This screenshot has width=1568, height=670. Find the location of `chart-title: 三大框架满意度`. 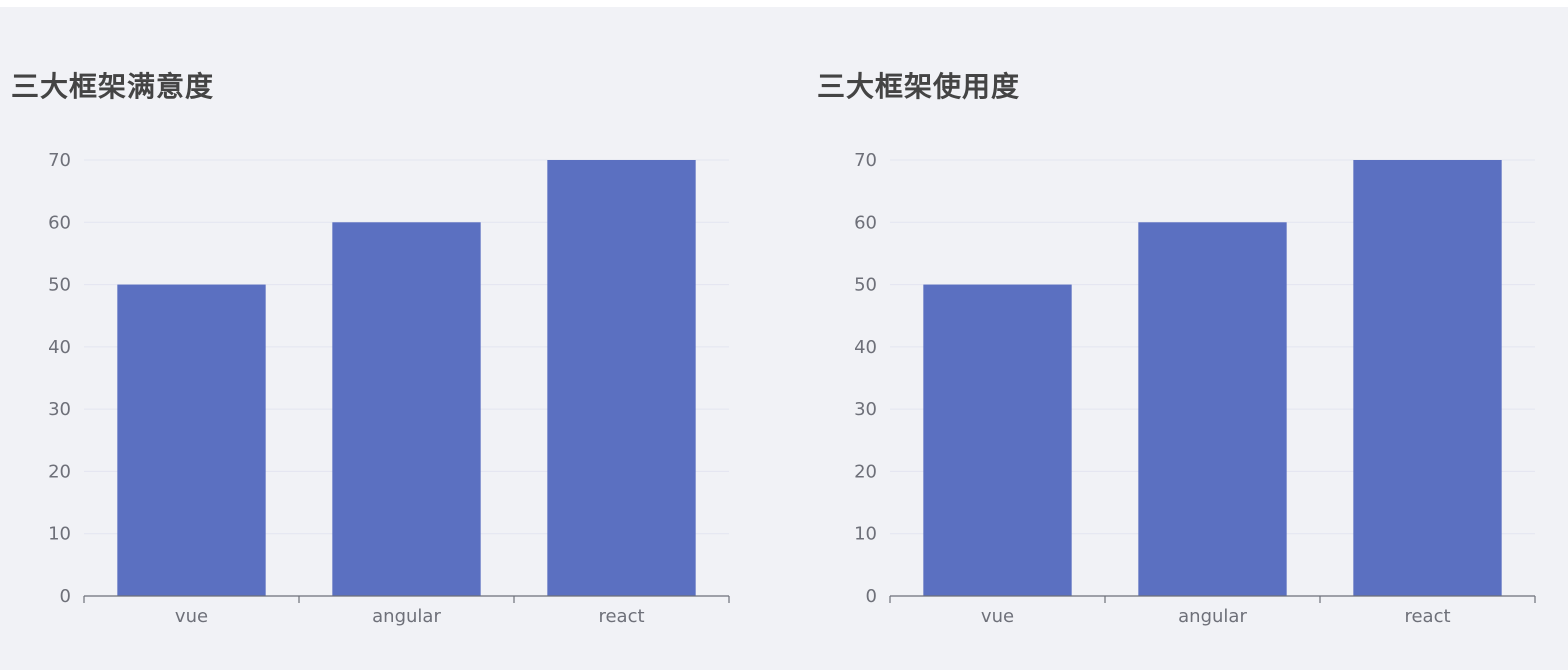

chart-title: 三大框架满意度 is located at coordinates (113, 86).